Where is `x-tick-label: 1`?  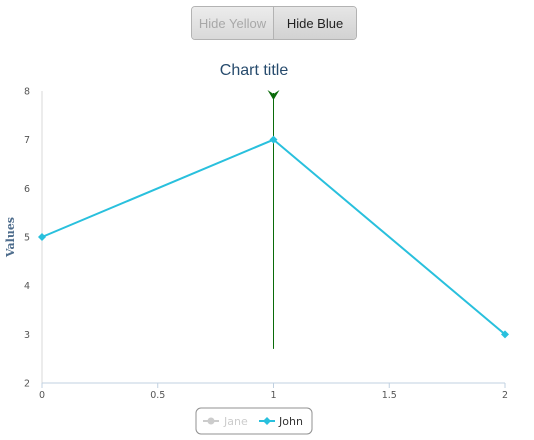
x-tick-label: 1 is located at coordinates (273, 395).